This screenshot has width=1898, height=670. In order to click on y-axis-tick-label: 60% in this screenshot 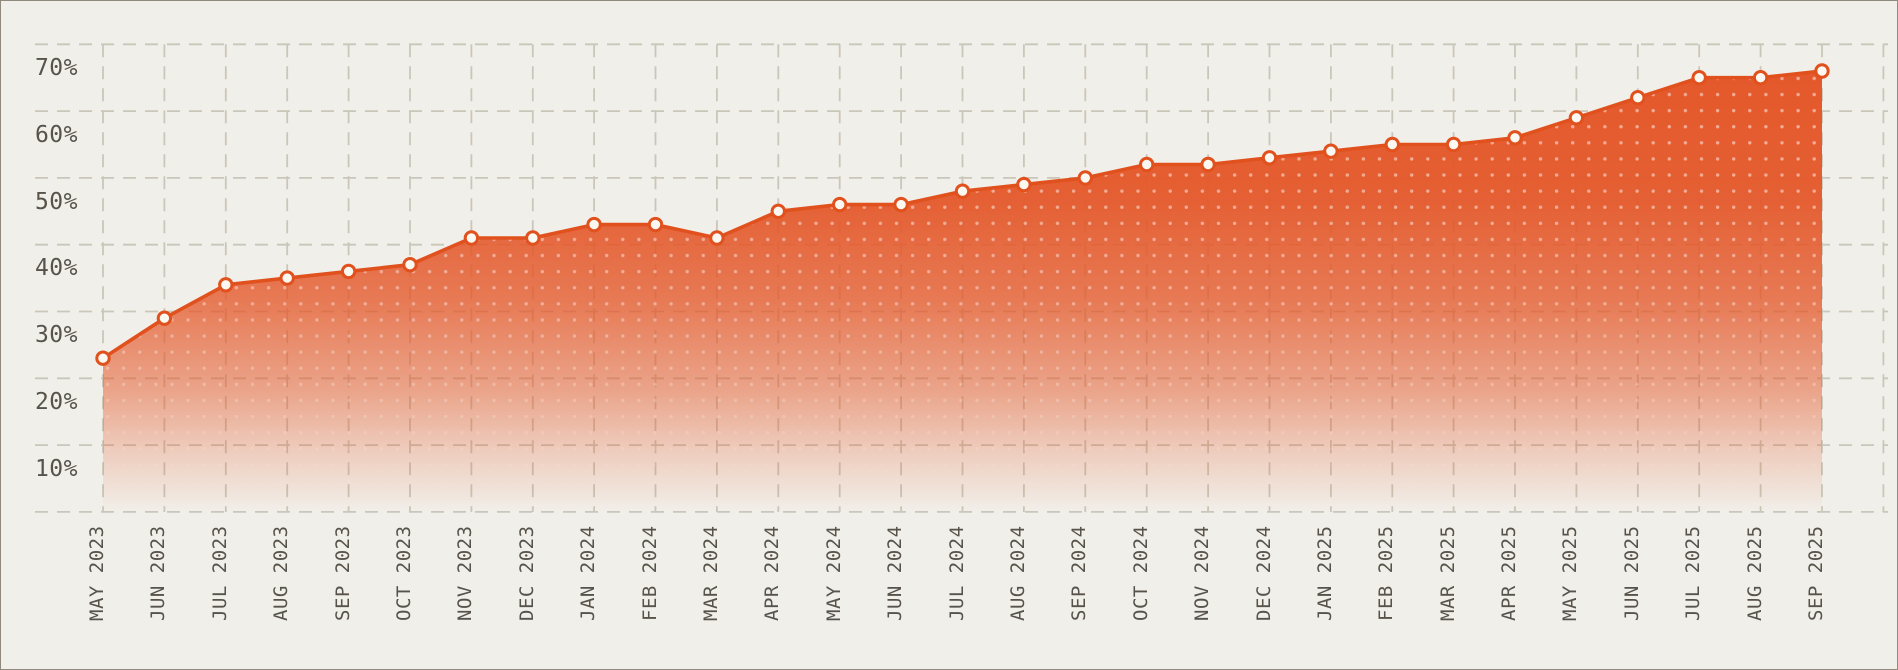, I will do `click(56, 134)`.